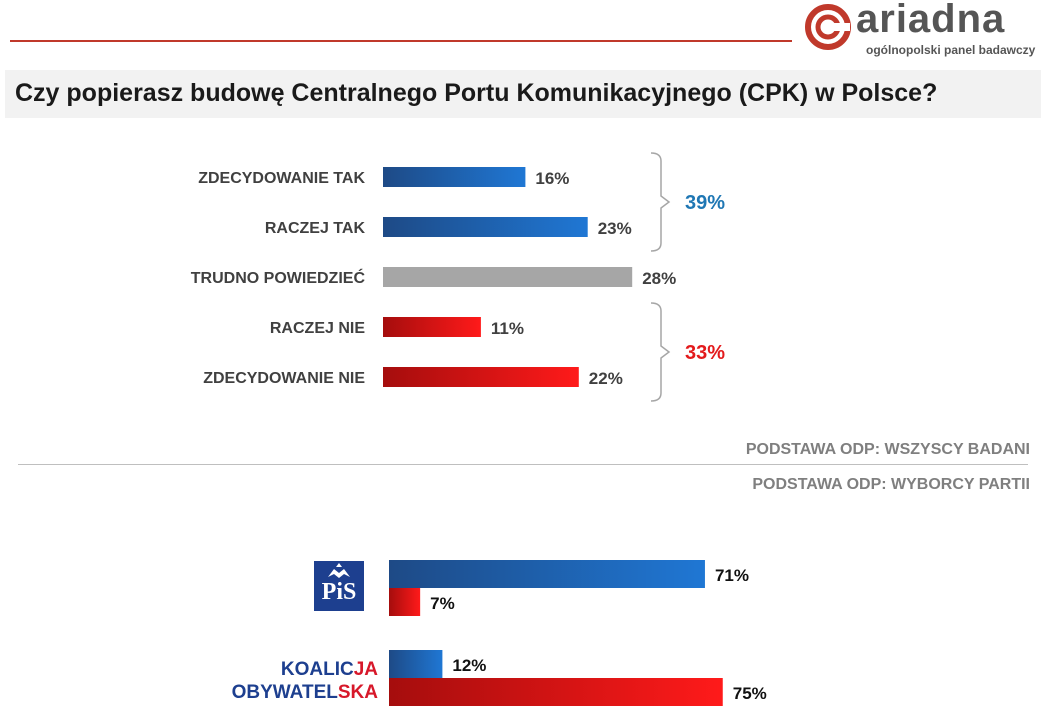  I want to click on value-label: 12%, so click(469, 665).